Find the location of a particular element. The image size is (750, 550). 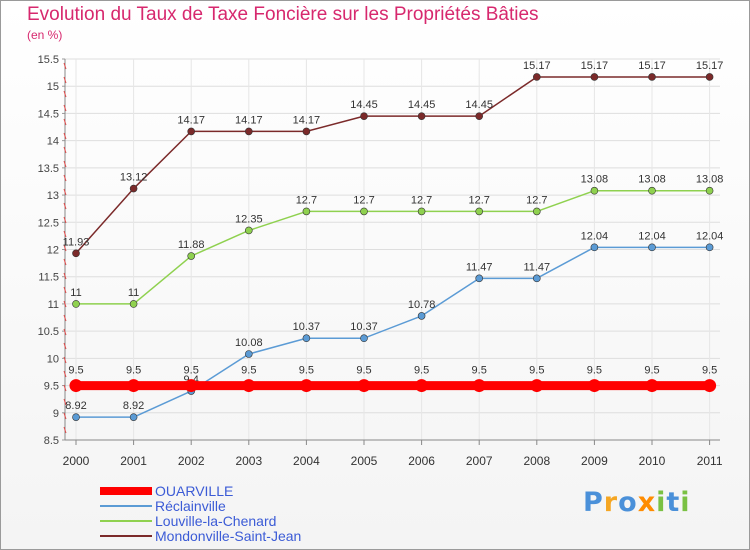

data-label: 10.78 is located at coordinates (422, 305).